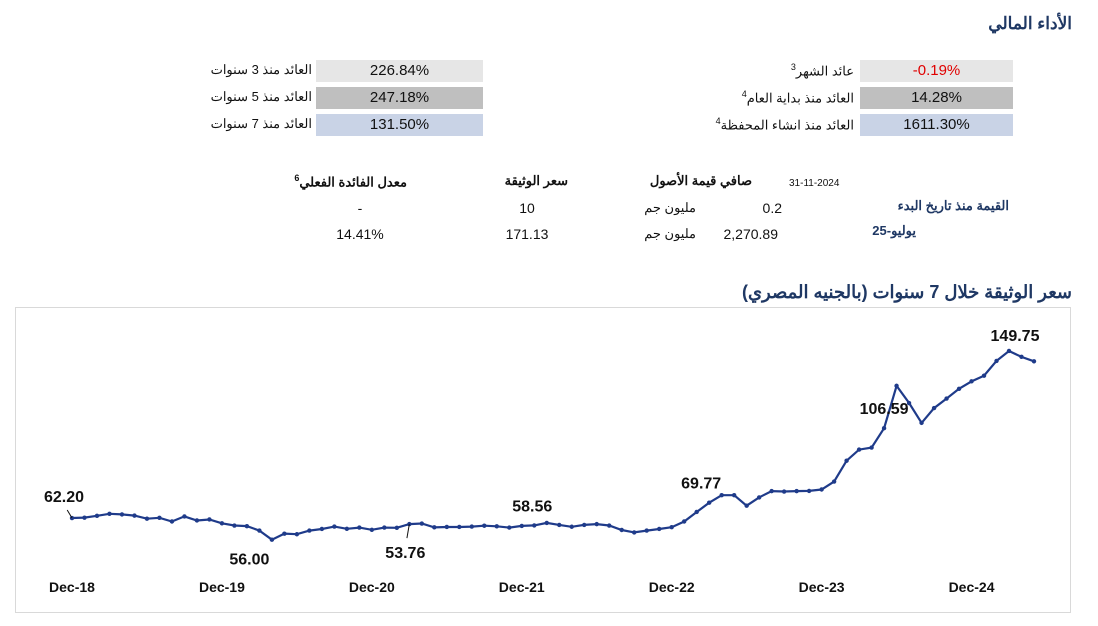 Image resolution: width=1098 pixels, height=626 pixels. What do you see at coordinates (972, 587) in the screenshot?
I see `x-tick-label: Dec-24` at bounding box center [972, 587].